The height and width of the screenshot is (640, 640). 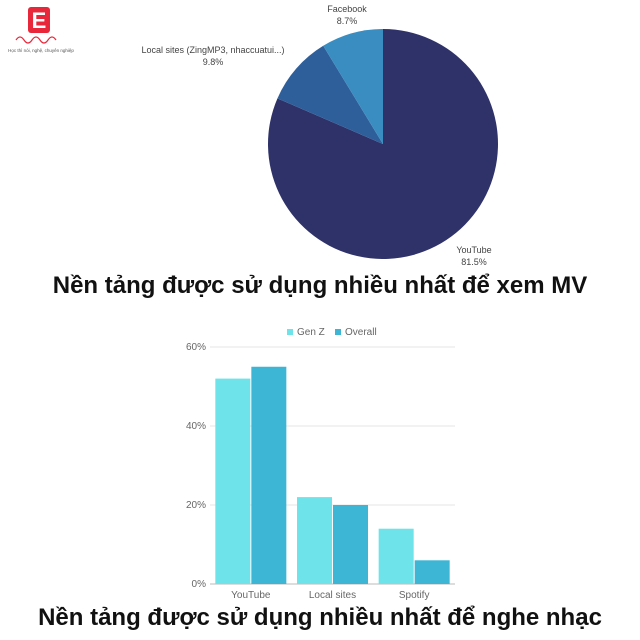 I want to click on x-tick-label-local-sites: Local sites, so click(x=332, y=595).